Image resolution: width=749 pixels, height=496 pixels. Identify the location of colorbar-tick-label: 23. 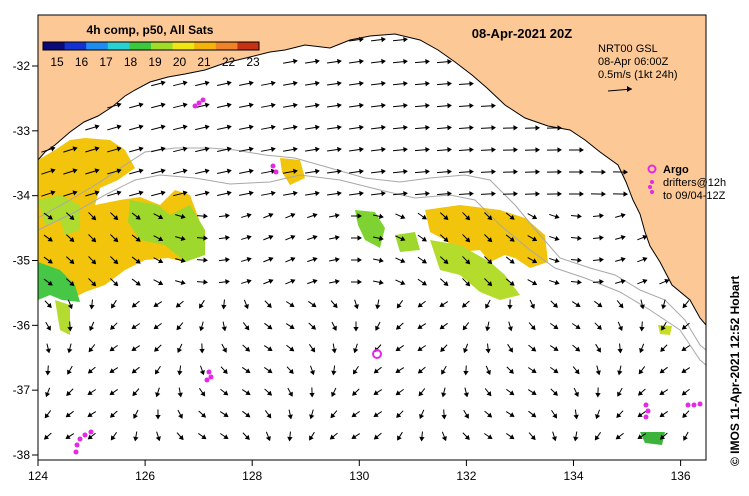
(253, 62).